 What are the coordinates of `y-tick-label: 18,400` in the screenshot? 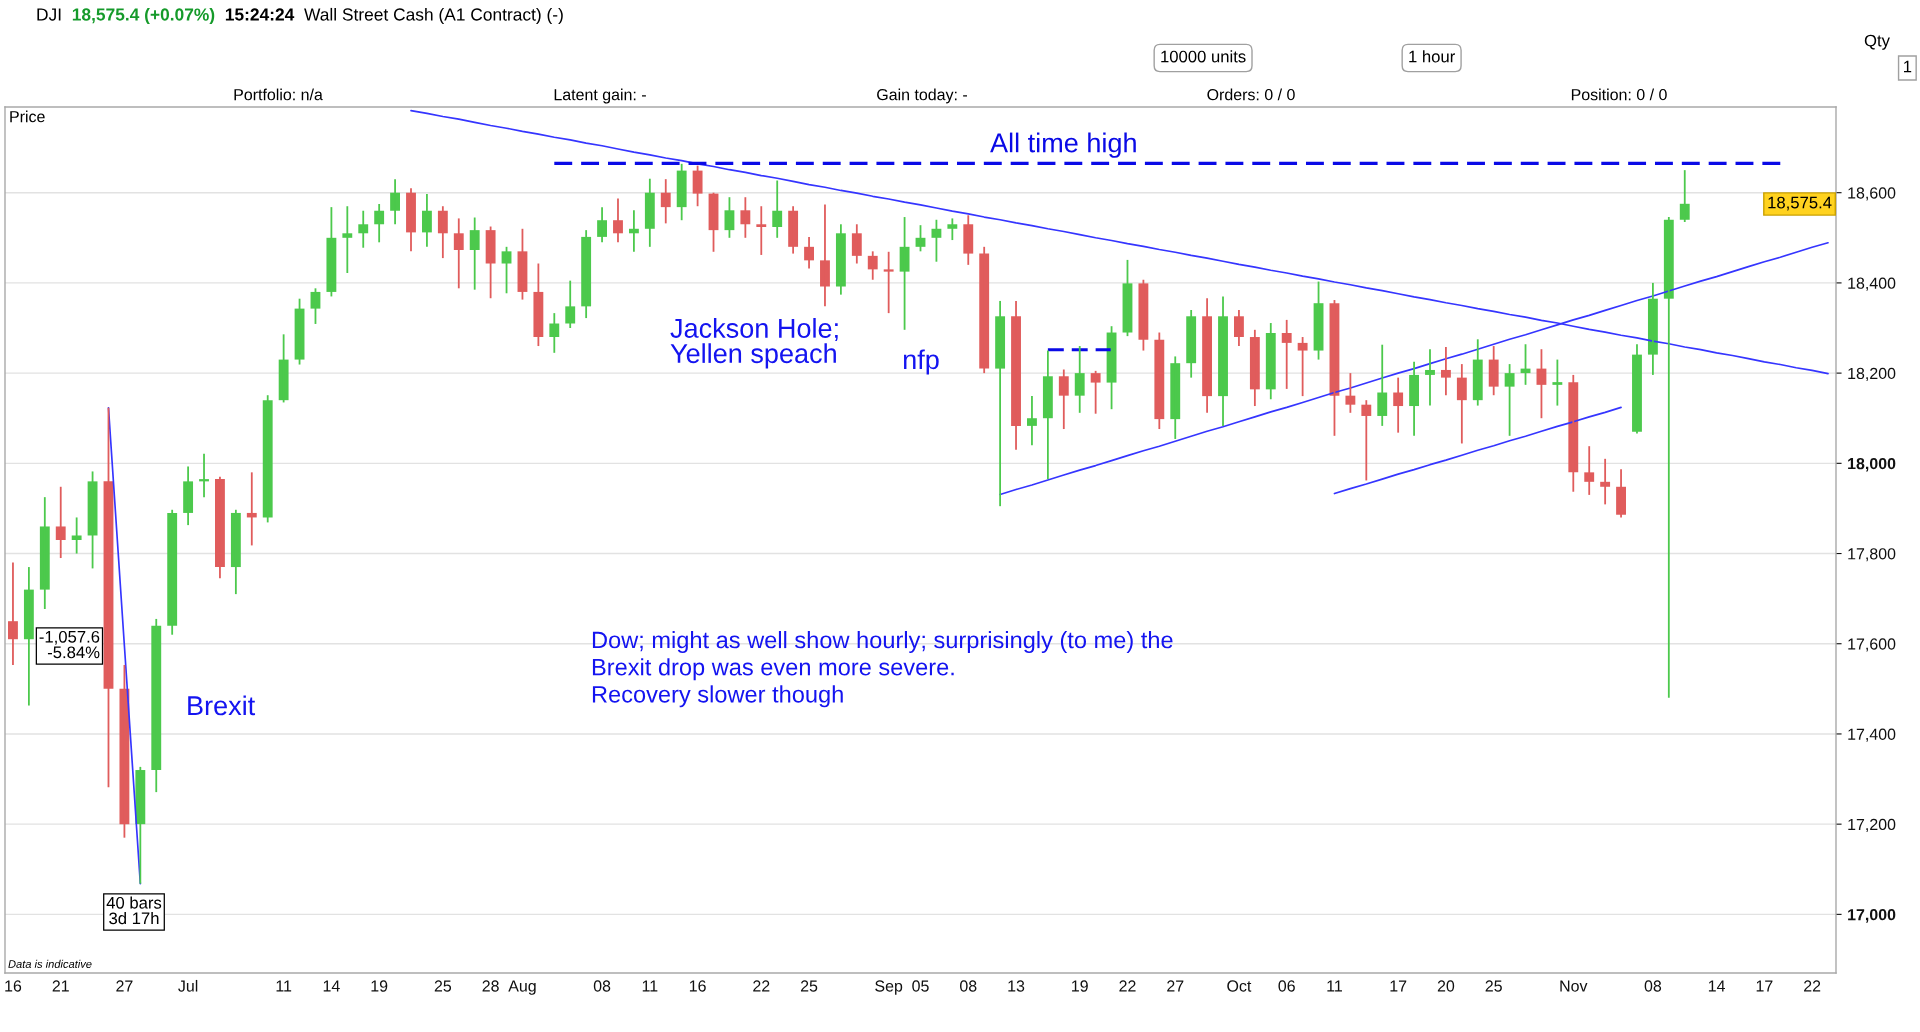 It's located at (1872, 284).